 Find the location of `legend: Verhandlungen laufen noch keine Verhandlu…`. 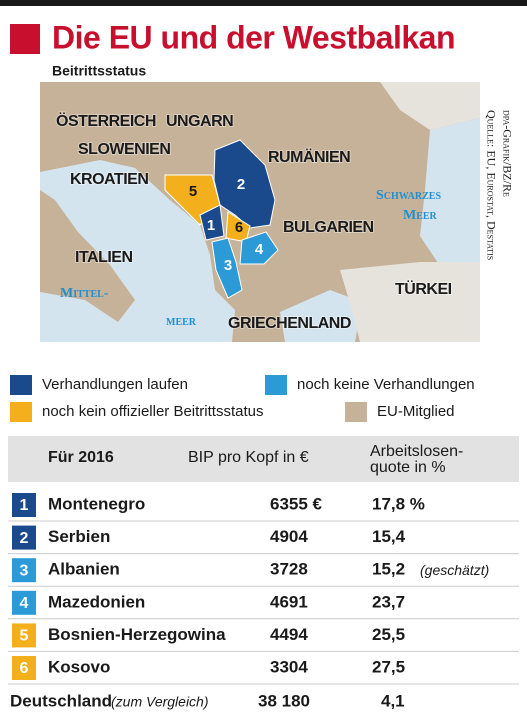

legend: Verhandlungen laufen noch keine Verhandlu… is located at coordinates (242, 398).